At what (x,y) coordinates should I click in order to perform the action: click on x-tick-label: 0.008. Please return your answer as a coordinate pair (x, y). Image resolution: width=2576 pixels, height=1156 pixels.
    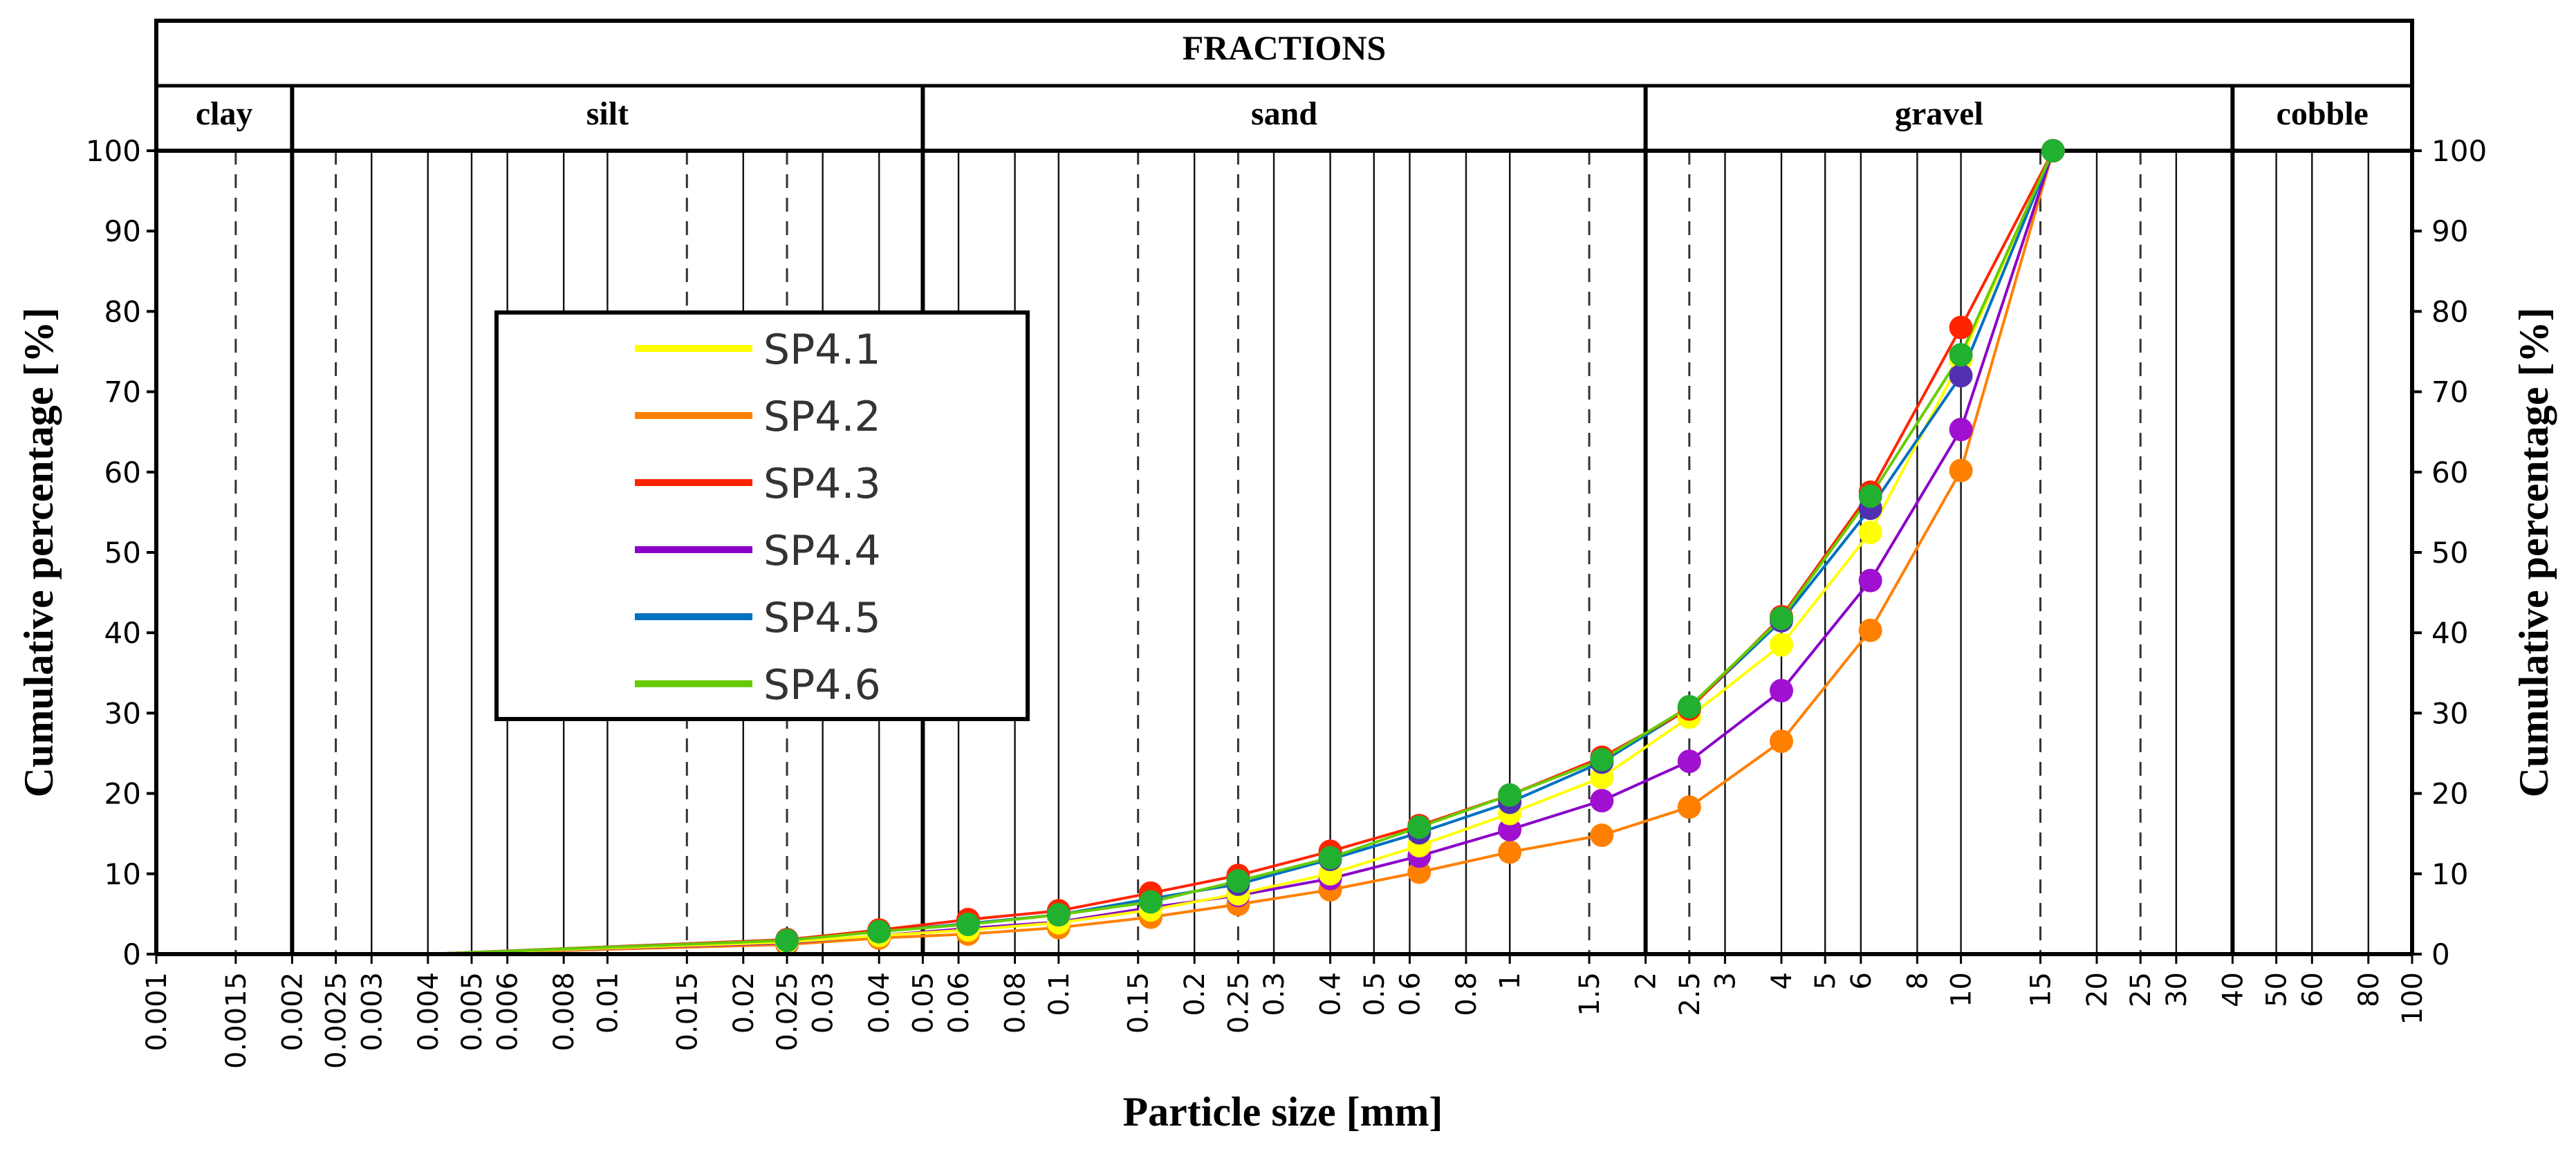
    Looking at the image, I should click on (564, 1012).